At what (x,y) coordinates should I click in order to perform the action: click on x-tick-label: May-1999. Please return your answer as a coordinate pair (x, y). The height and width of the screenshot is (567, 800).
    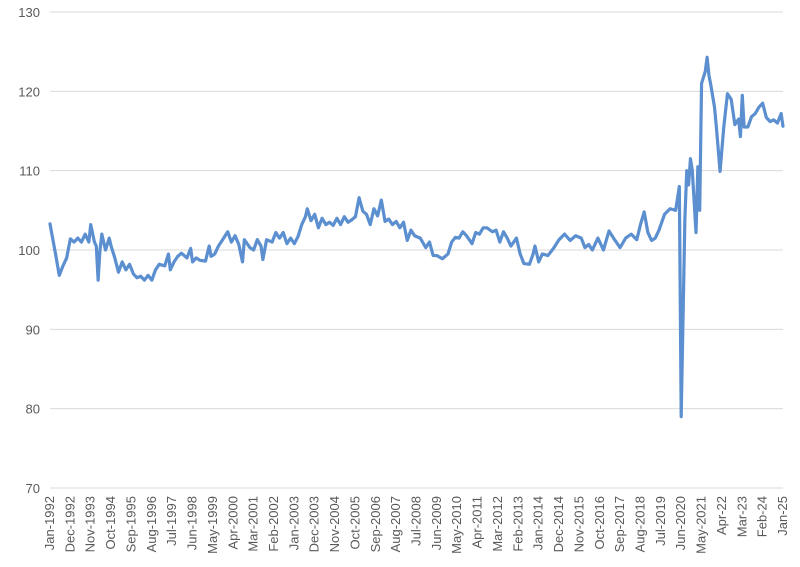
    Looking at the image, I should click on (212, 525).